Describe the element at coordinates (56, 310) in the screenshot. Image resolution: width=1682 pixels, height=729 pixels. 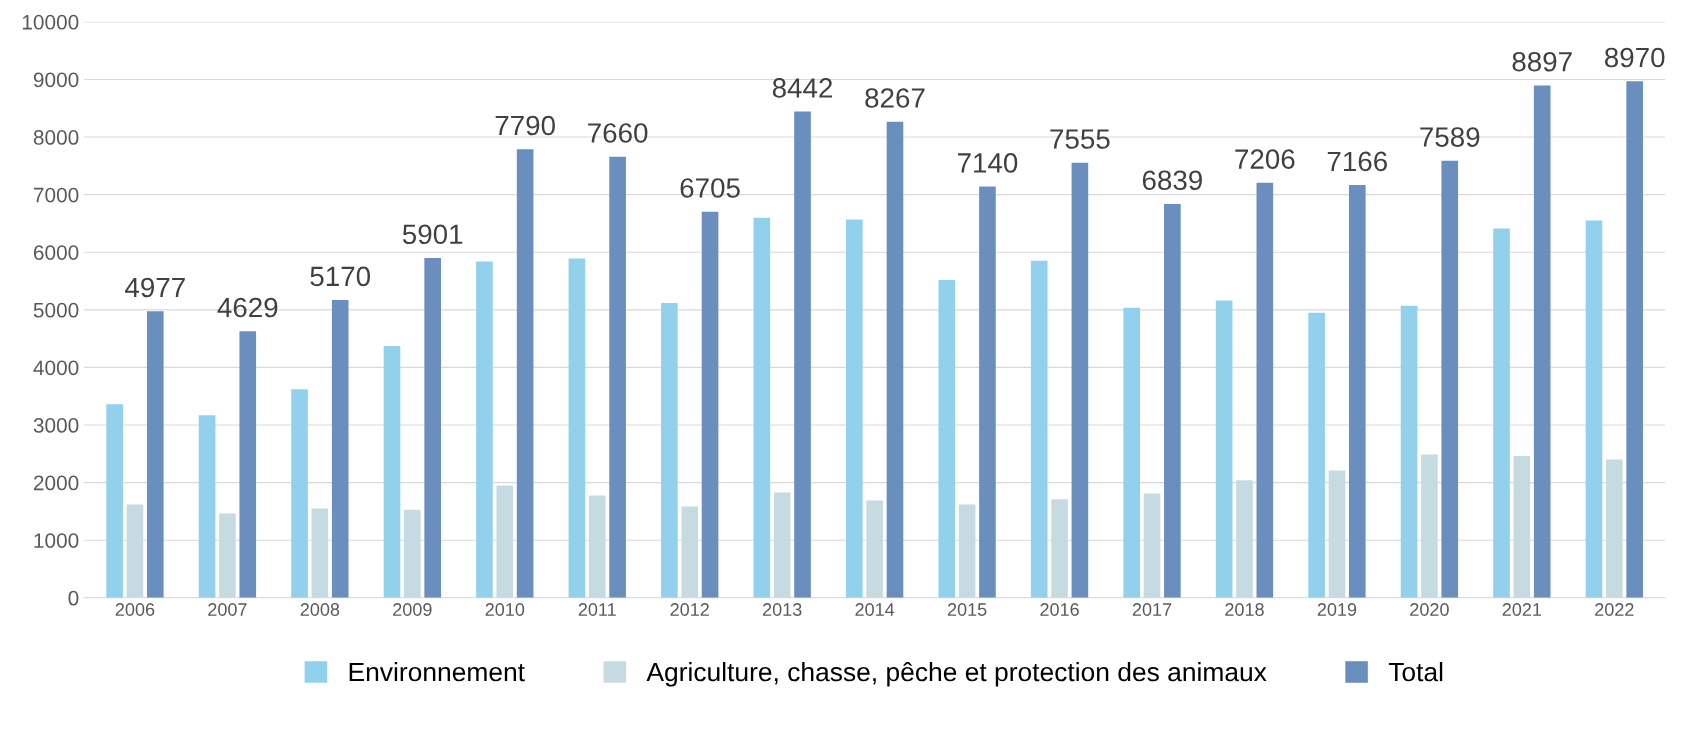
I see `y-tick-label: 5000` at that location.